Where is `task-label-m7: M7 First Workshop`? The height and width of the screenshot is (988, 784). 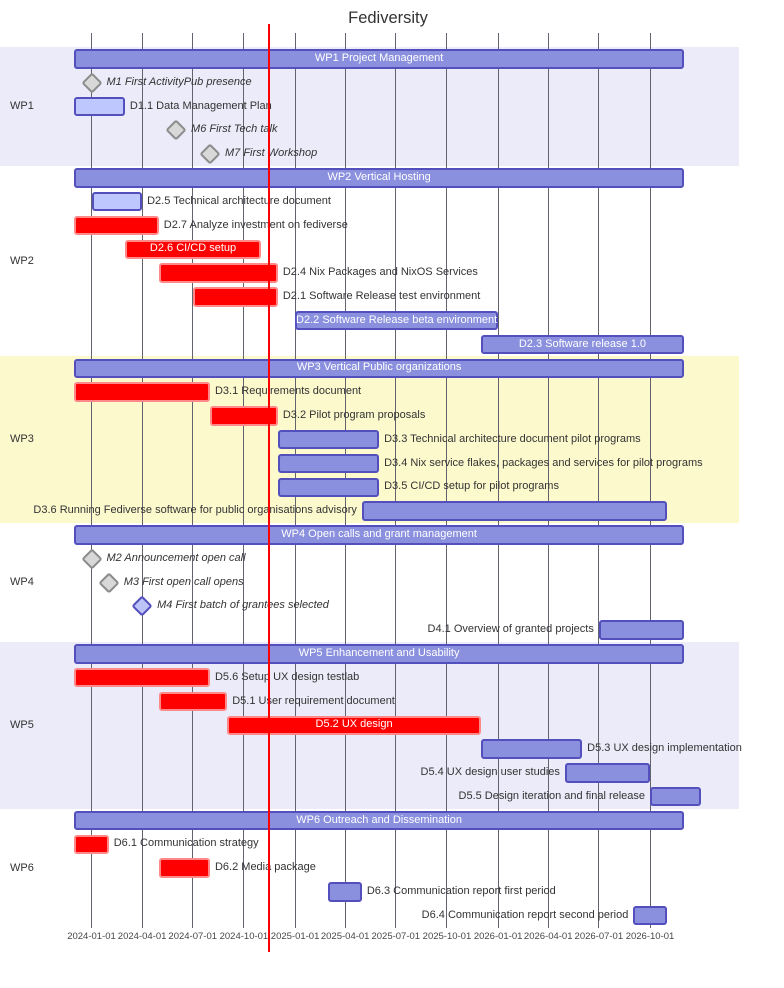
task-label-m7: M7 First Workshop is located at coordinates (271, 153).